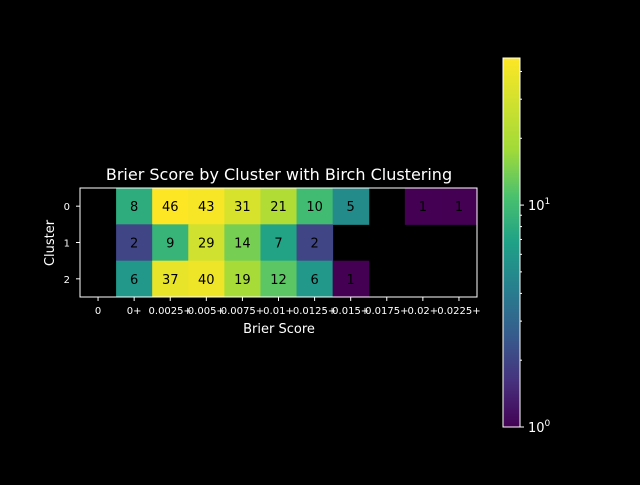 This screenshot has height=485, width=640. I want to click on x-tick-label: 0.0025+, so click(170, 311).